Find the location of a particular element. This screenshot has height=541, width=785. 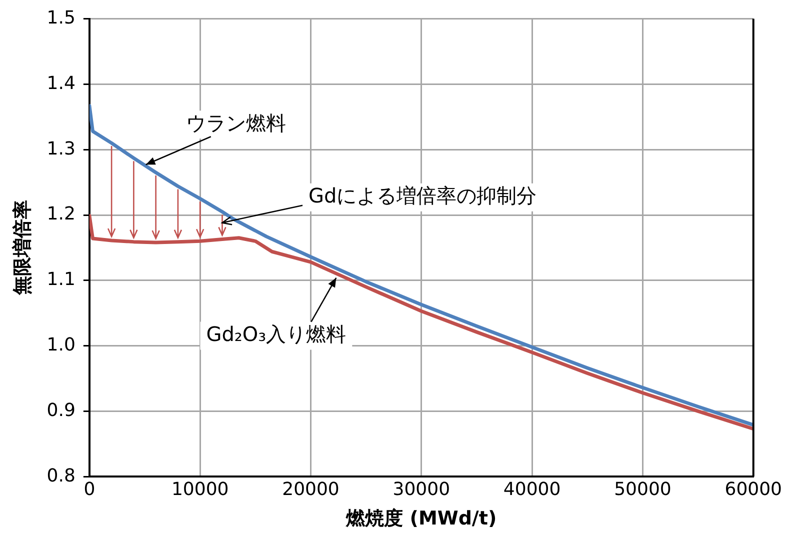

y-tick-label: 1.1 is located at coordinates (61, 279).